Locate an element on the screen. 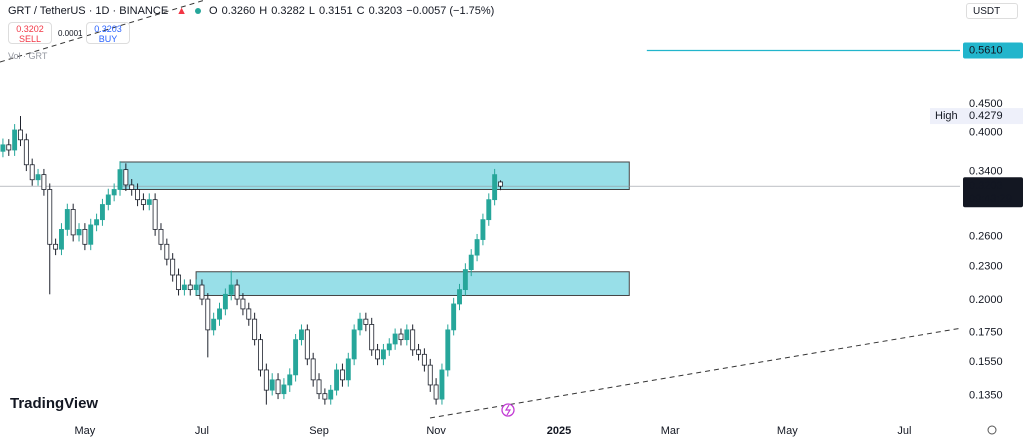  x-tick-label: Sep is located at coordinates (319, 431).